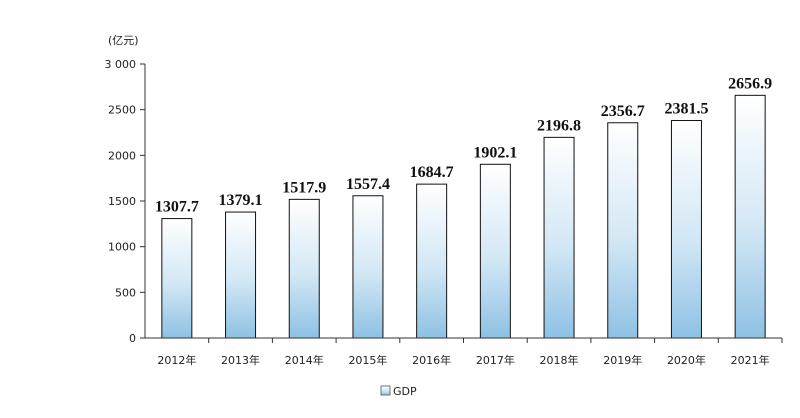  I want to click on data-label: 2381.5, so click(686, 108).